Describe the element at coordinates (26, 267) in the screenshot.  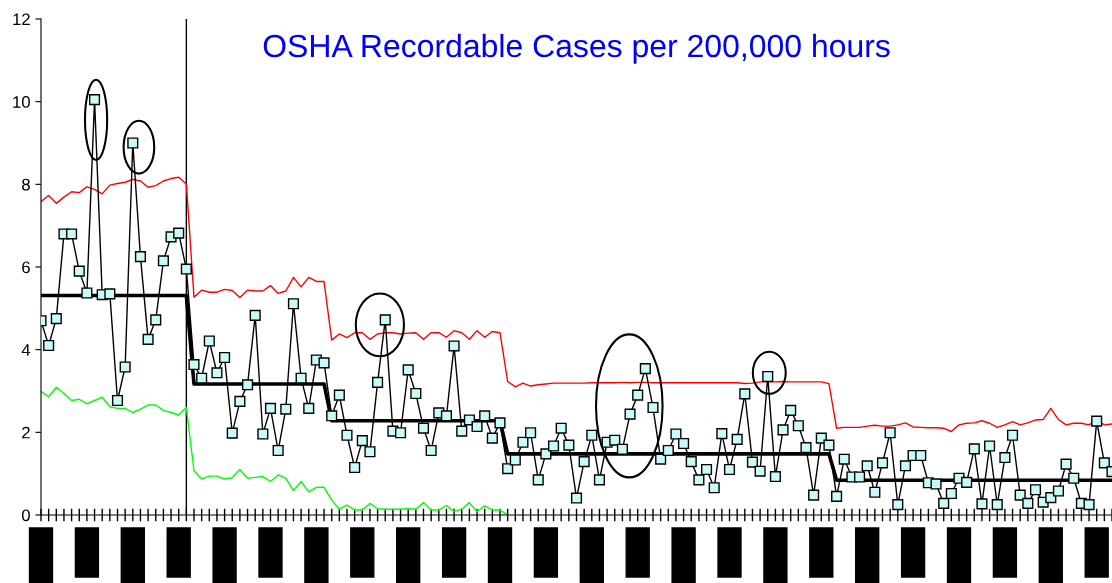
I see `y-tick-label: 6` at that location.